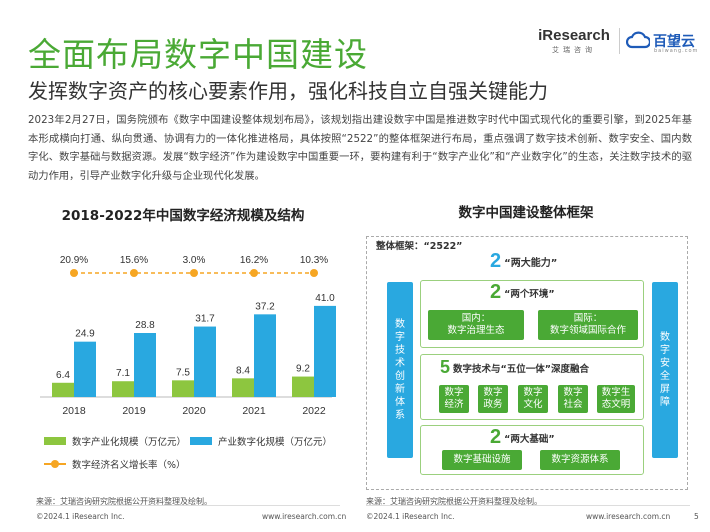 Image resolution: width=710 pixels, height=532 pixels. I want to click on baiwang-logo-text: 百望云, so click(674, 42).